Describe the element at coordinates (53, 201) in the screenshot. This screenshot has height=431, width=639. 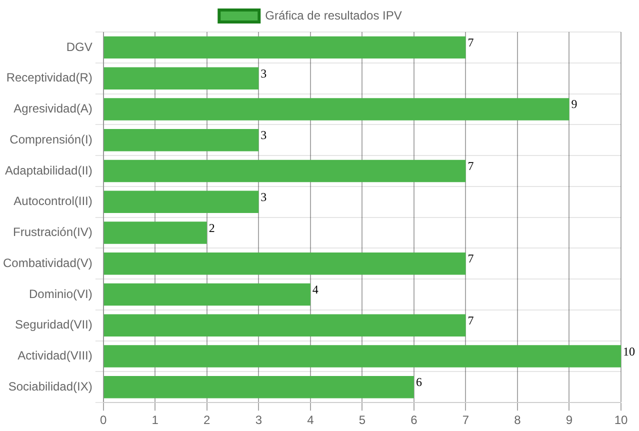
I see `y-tick-label: Autocontrol(III)` at that location.